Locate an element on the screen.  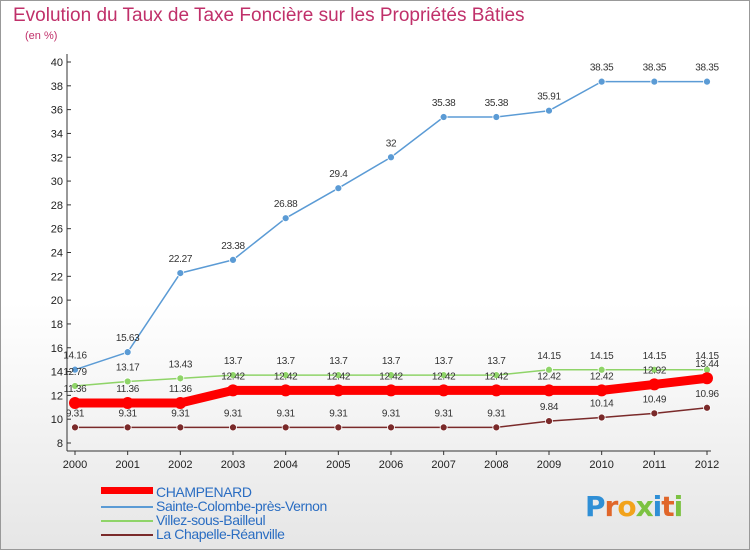
brand-letter: t is located at coordinates (667, 506).